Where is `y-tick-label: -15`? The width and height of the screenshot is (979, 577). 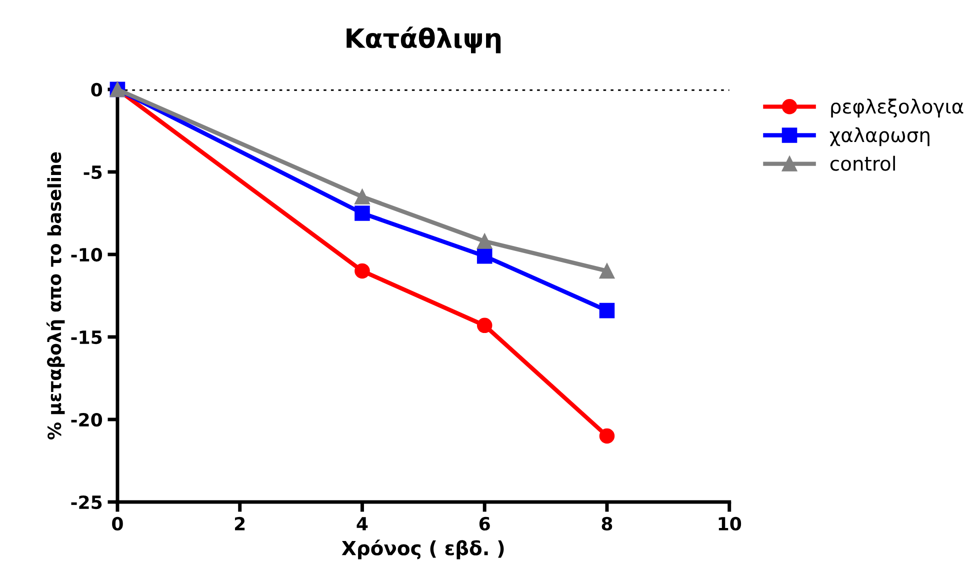 y-tick-label: -15 is located at coordinates (86, 337).